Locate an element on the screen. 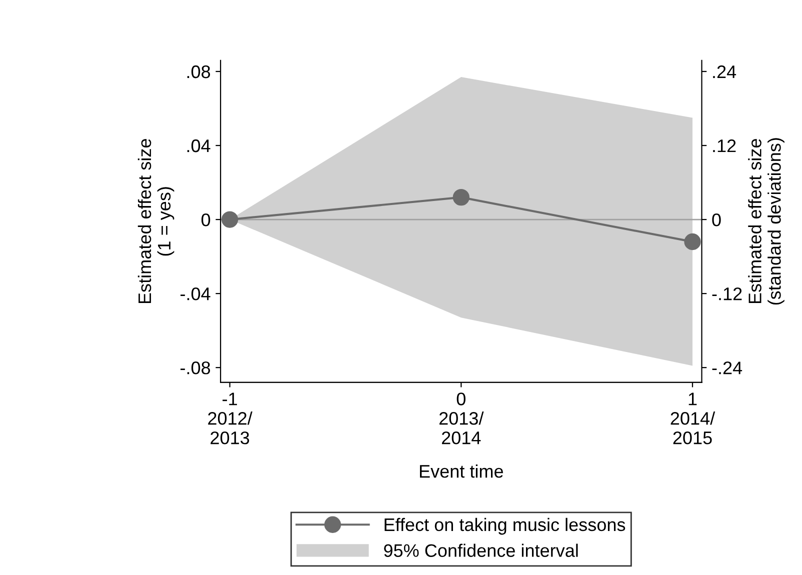  y2-tick-label: 0 is located at coordinates (716, 219).